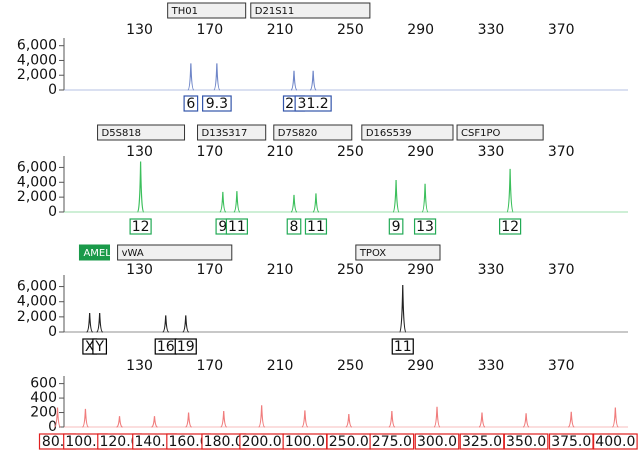 The width and height of the screenshot is (640, 461). Describe the element at coordinates (43, 398) in the screenshot. I see `y-tick-label: 400` at that location.